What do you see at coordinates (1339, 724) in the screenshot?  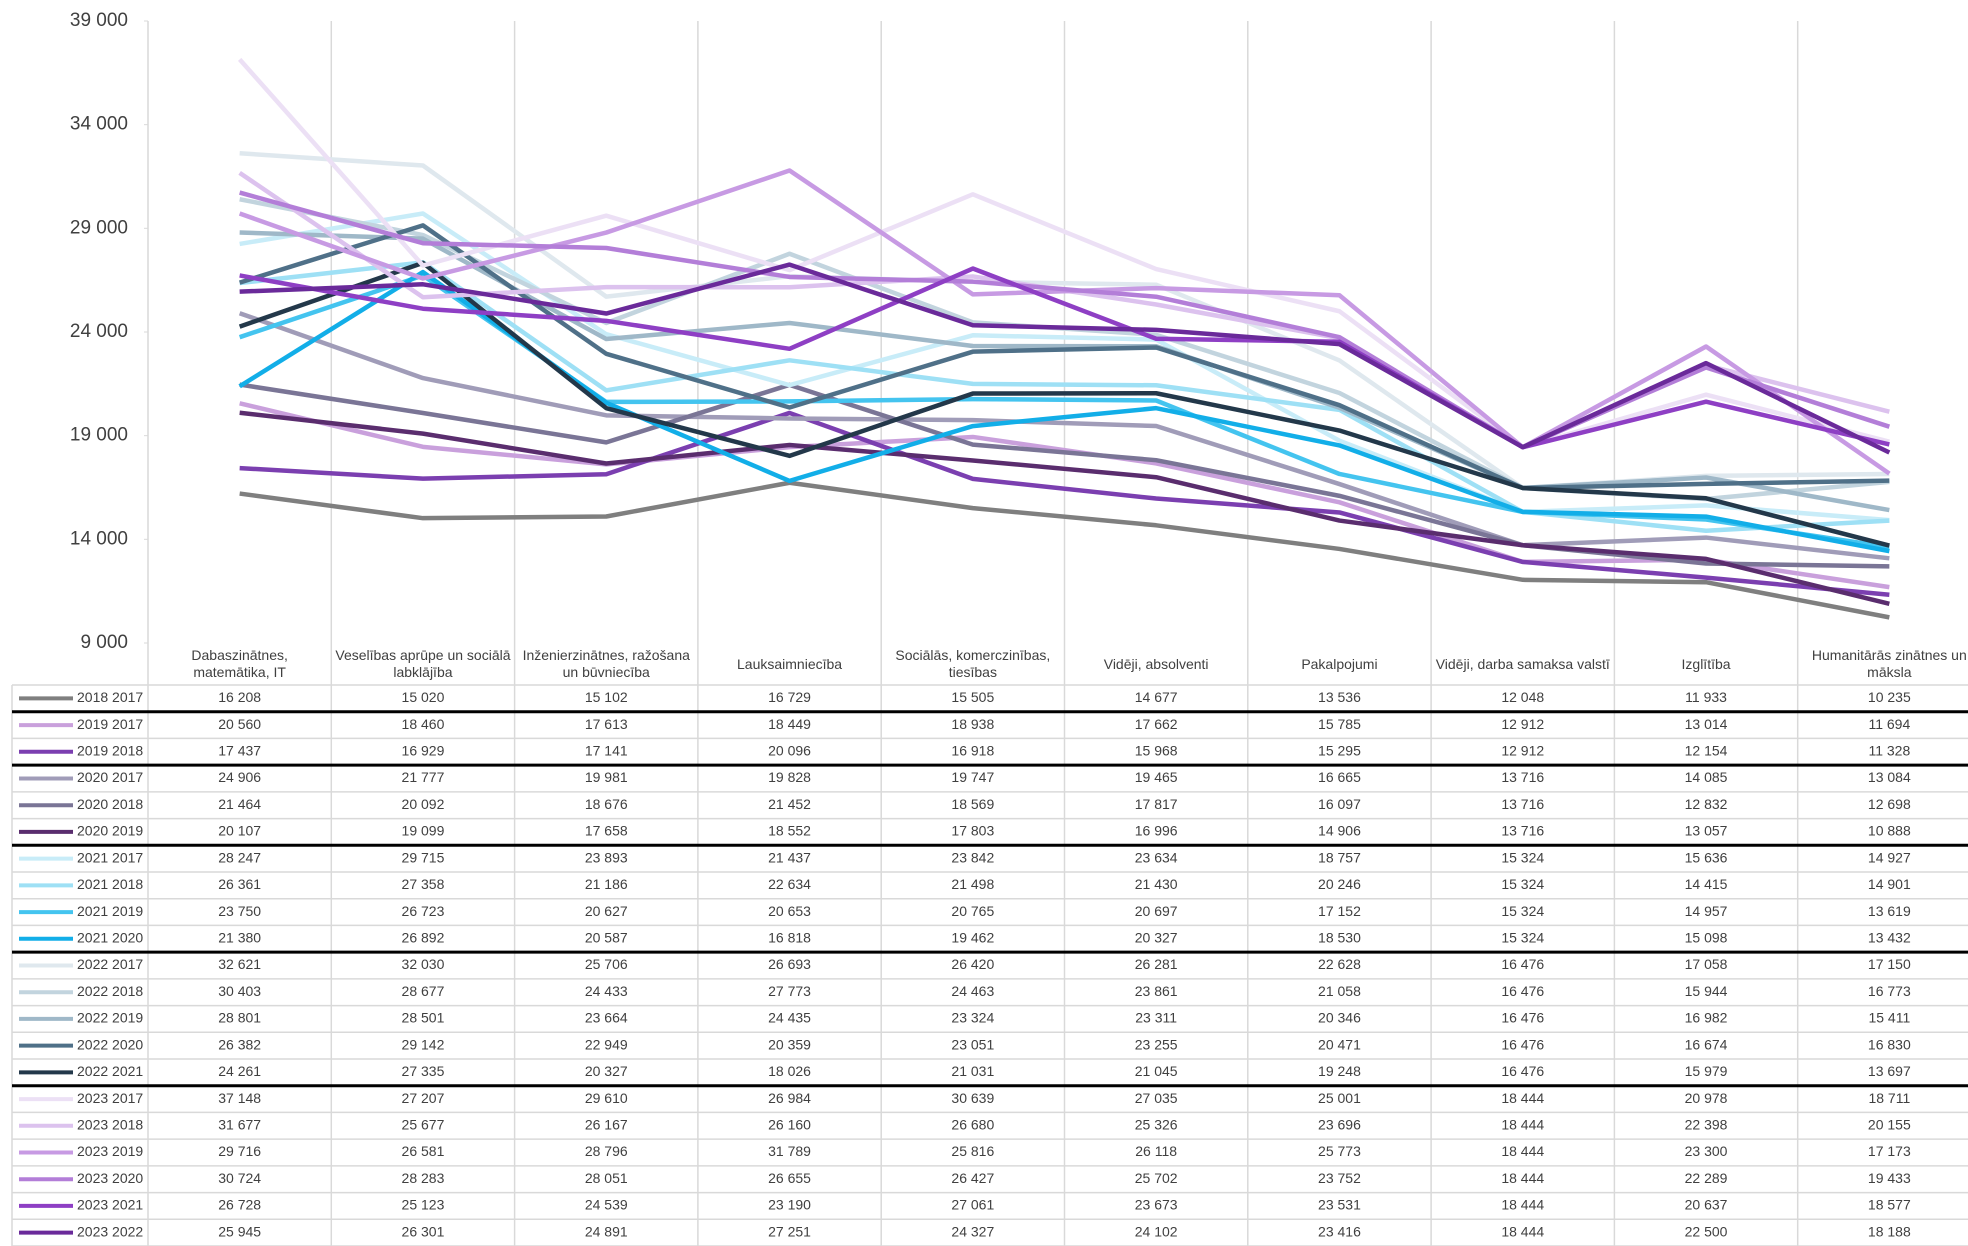 I see `table-cell: 15 785` at bounding box center [1339, 724].